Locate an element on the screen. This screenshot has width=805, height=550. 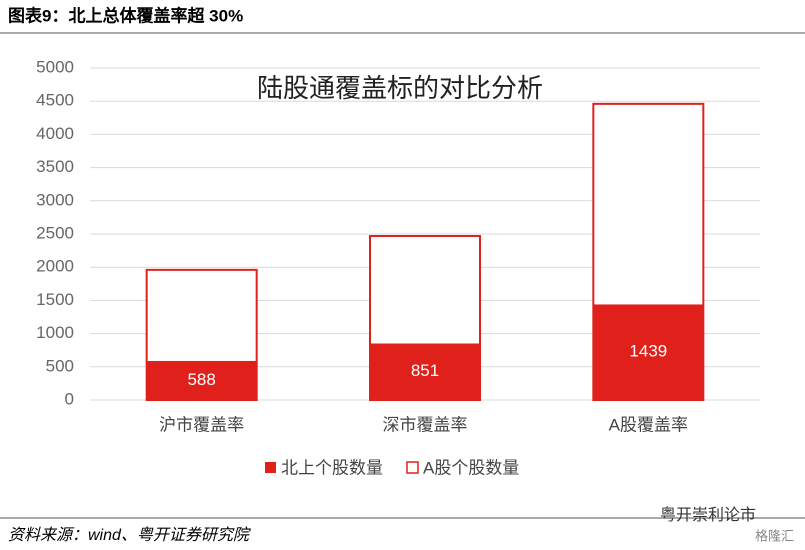
watermark: 粤开崇利论市 is located at coordinates (708, 514).